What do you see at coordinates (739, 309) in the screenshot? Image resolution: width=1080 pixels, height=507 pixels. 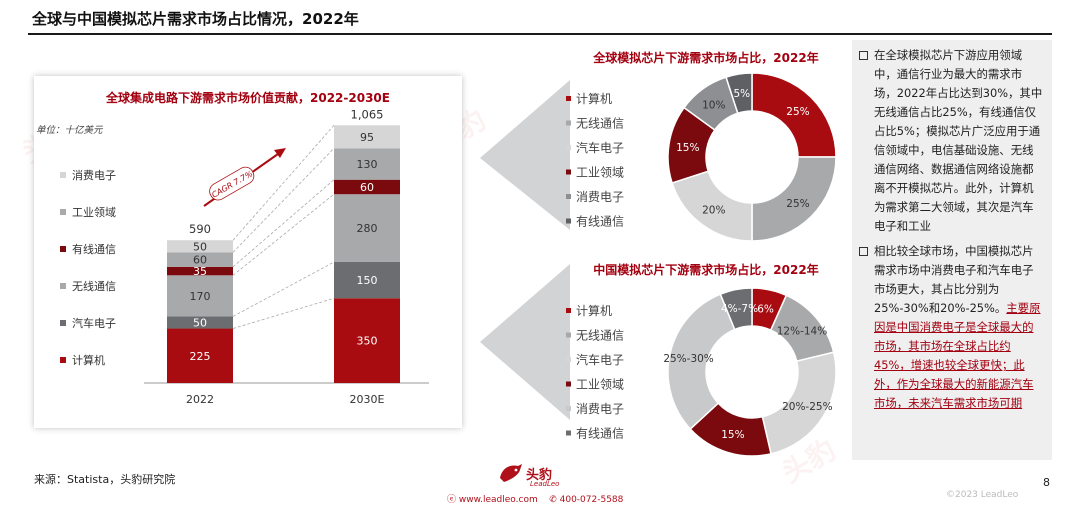 I see `slice-label: 4%-7%` at bounding box center [739, 309].